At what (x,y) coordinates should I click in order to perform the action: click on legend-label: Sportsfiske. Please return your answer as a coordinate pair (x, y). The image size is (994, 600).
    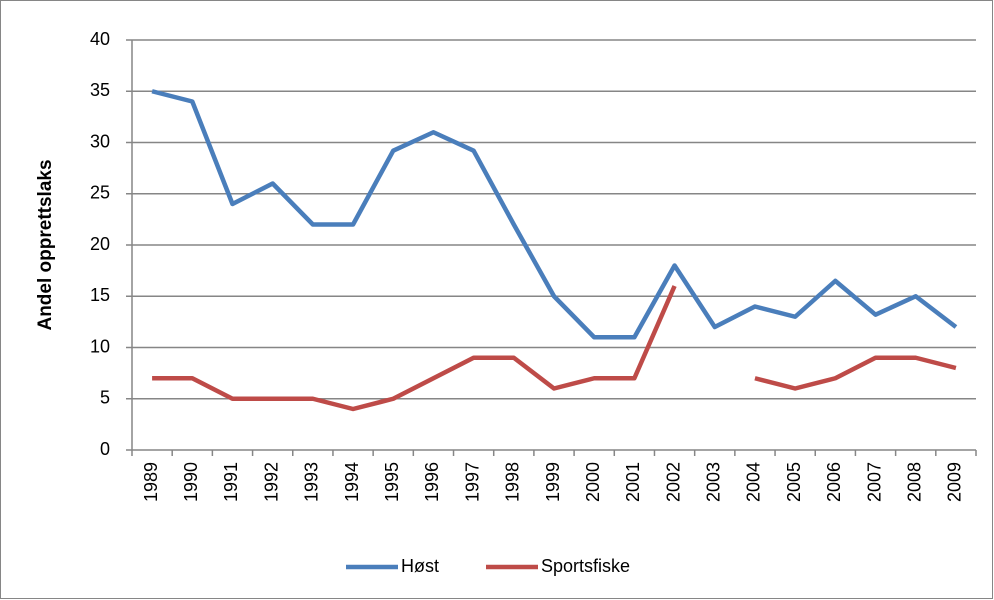
    Looking at the image, I should click on (585, 566).